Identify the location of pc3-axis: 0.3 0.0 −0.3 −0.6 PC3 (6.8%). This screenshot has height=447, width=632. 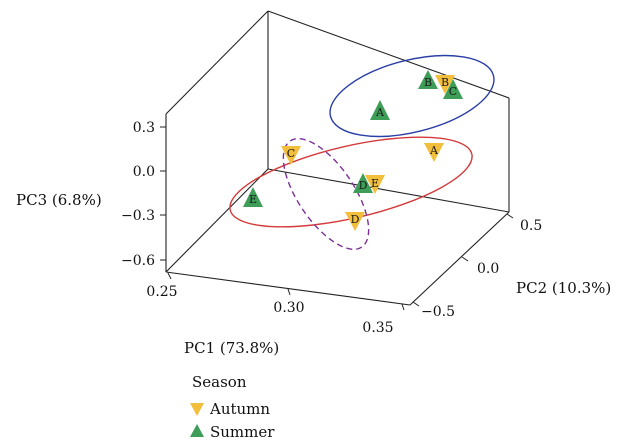
(91, 194).